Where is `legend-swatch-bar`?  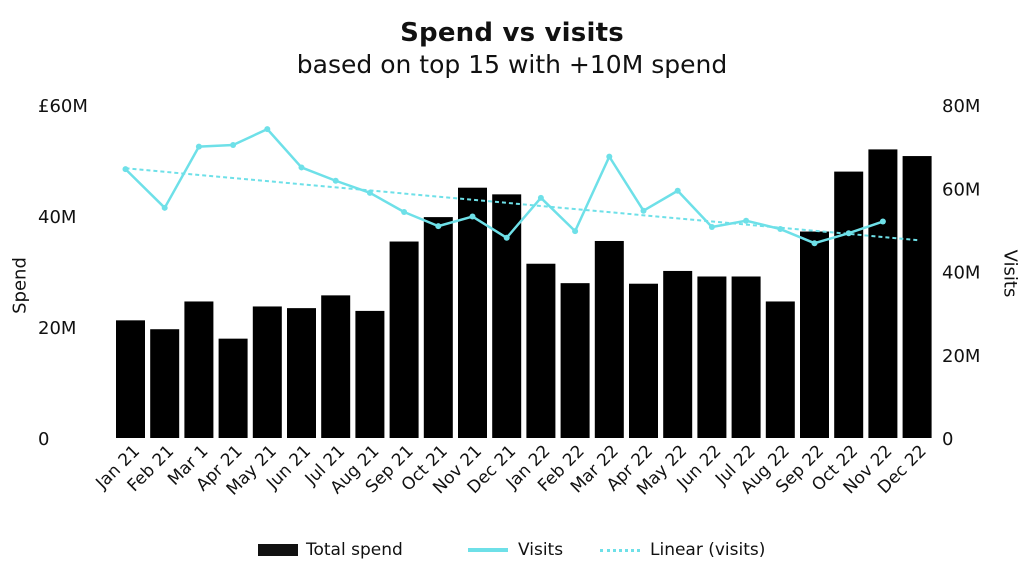
legend-swatch-bar is located at coordinates (278, 550).